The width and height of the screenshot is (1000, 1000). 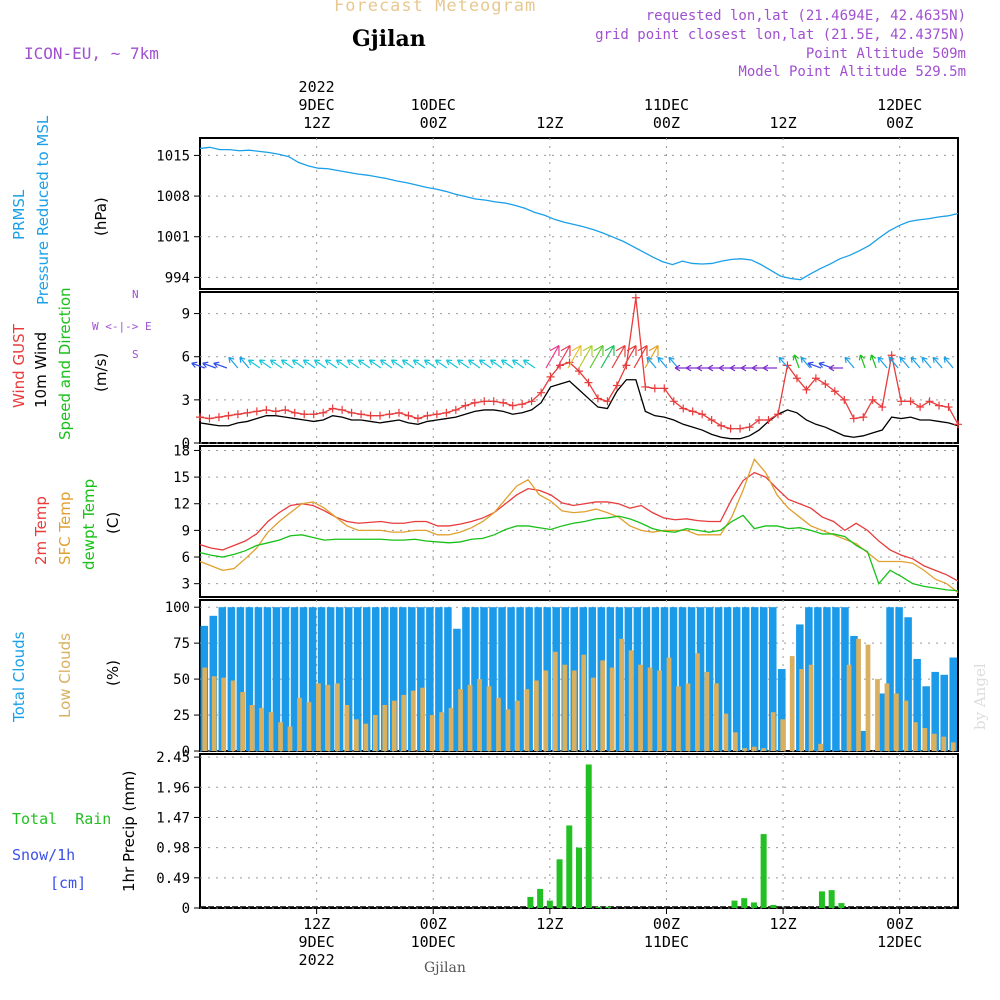 What do you see at coordinates (389, 39) in the screenshot?
I see `location-title: Gjilan` at bounding box center [389, 39].